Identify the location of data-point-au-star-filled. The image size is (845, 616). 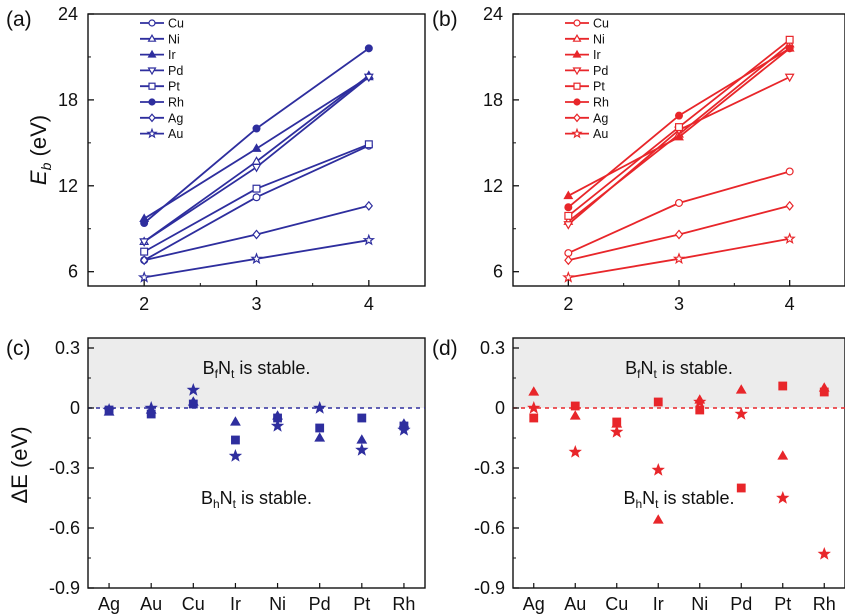
(575, 451).